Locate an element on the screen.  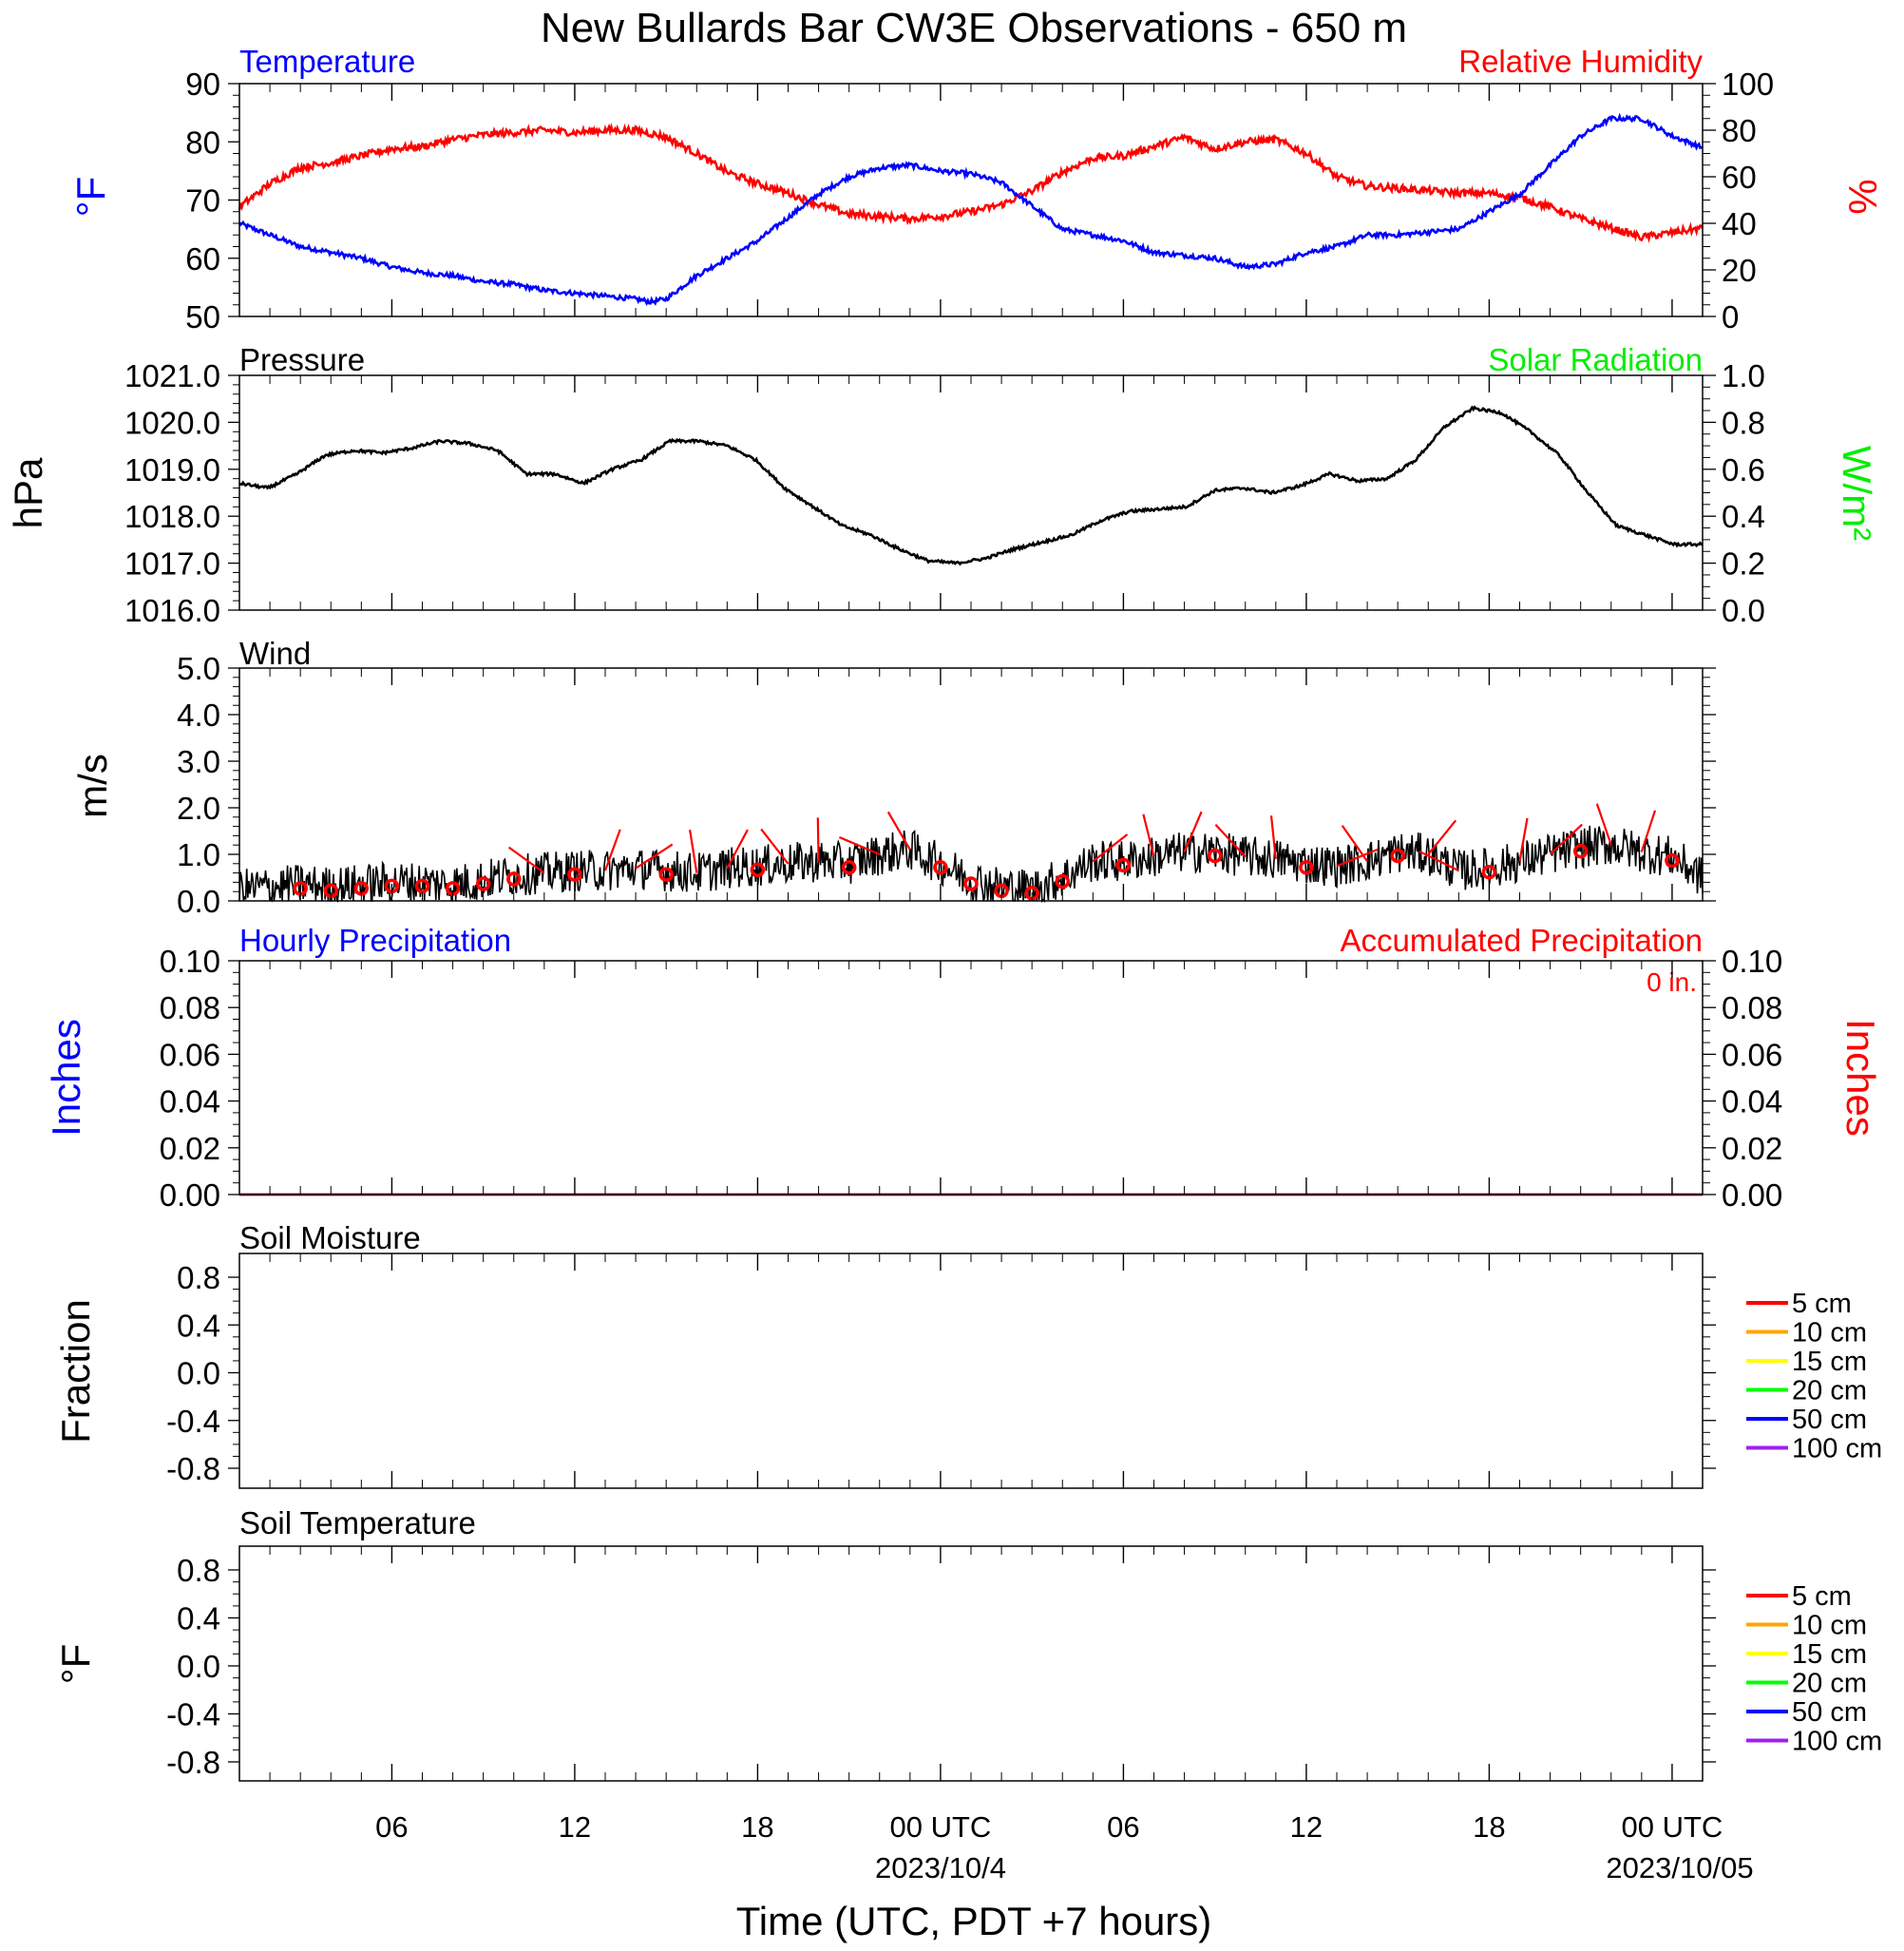
temperature-unit-label: °F is located at coordinates (91, 197).